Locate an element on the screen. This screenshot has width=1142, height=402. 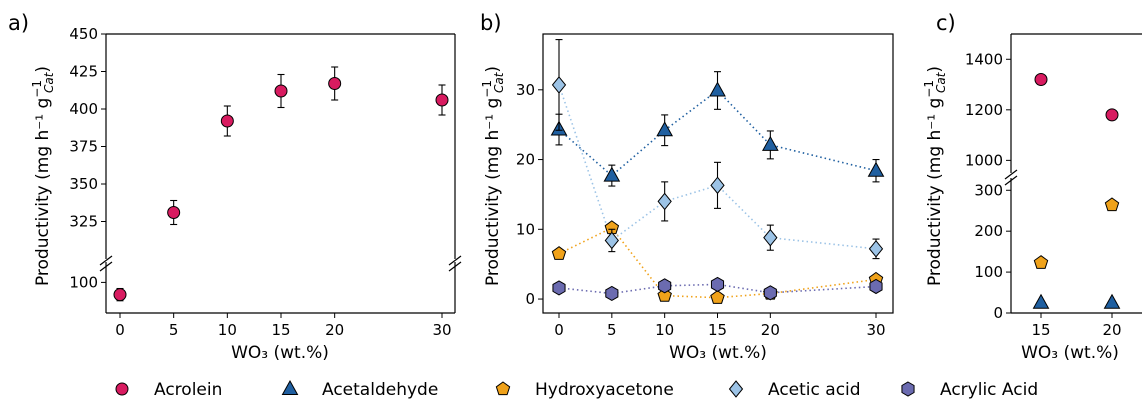
legend-item-acrolein: Acrolein is located at coordinates (168, 390).